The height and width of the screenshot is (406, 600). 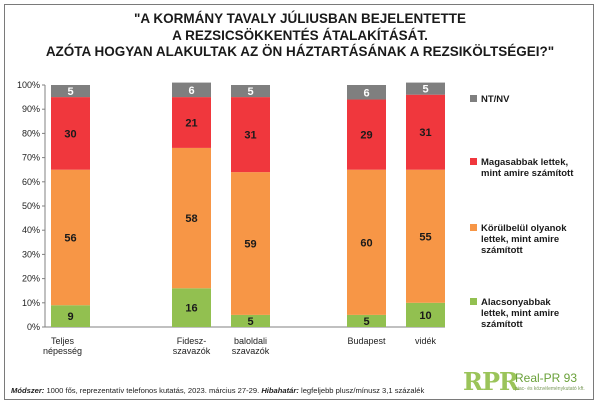 What do you see at coordinates (31, 133) in the screenshot?
I see `y-tick-label: 80%` at bounding box center [31, 133].